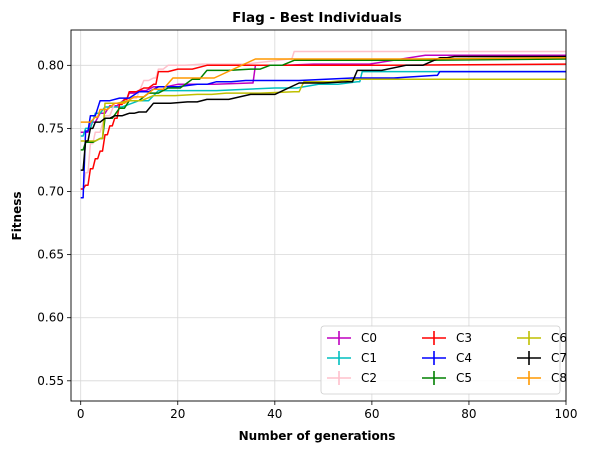 The width and height of the screenshot is (589, 453). What do you see at coordinates (50, 128) in the screenshot?
I see `y-tick-label: 0.75` at bounding box center [50, 128].